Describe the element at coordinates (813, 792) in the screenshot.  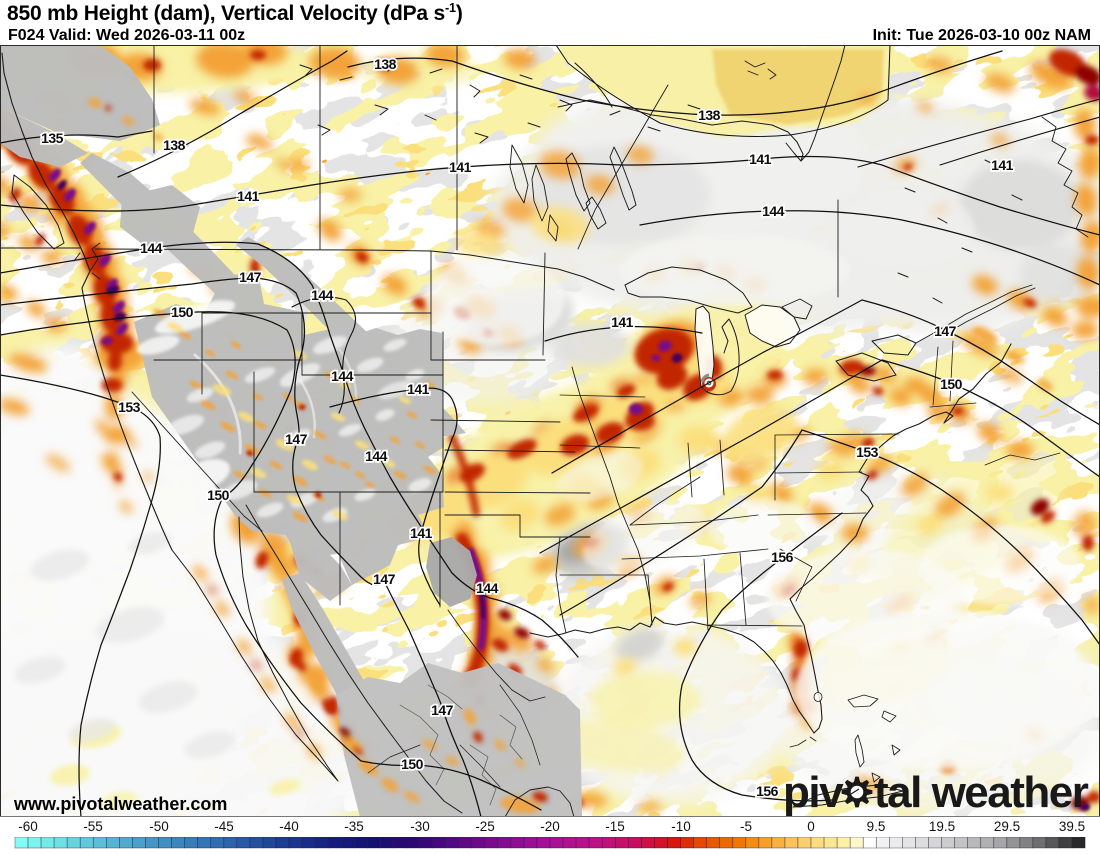
I see `svg-text: piv` at that location.